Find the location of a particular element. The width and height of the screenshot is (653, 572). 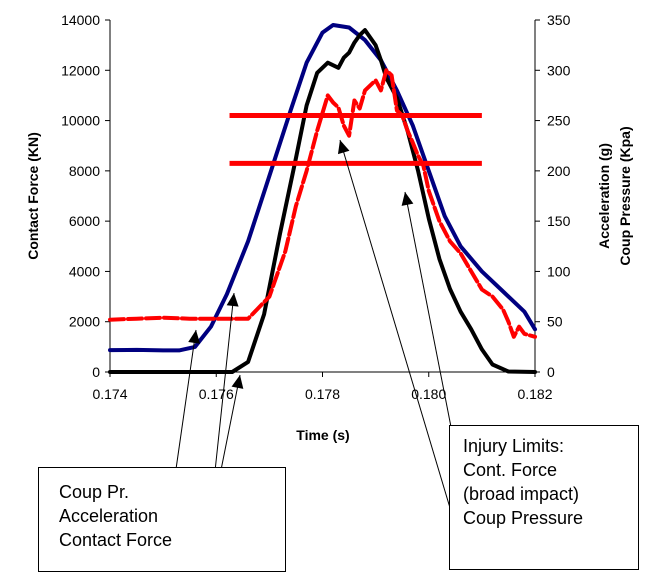

y-right-tick-label: 200 is located at coordinates (559, 171).